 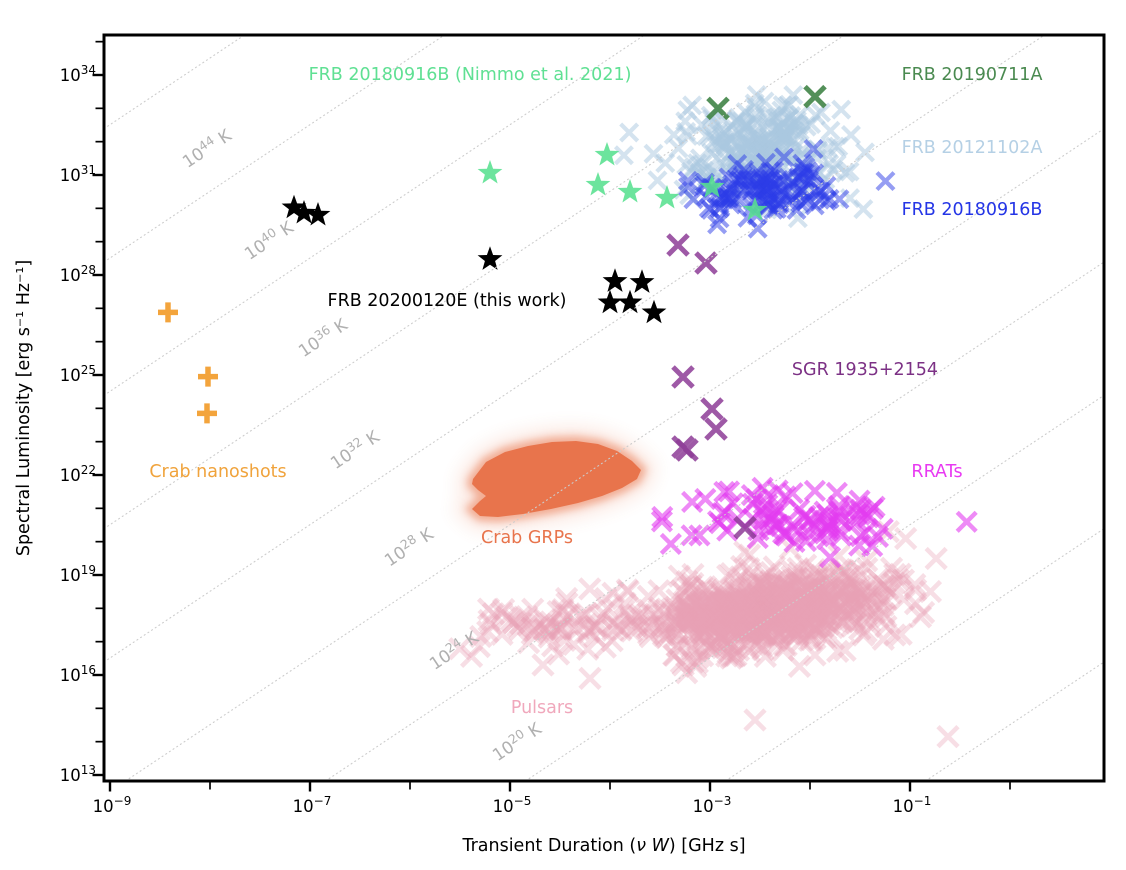 What do you see at coordinates (188, 363) in the screenshot?
I see `series-crab-nanoshots` at bounding box center [188, 363].